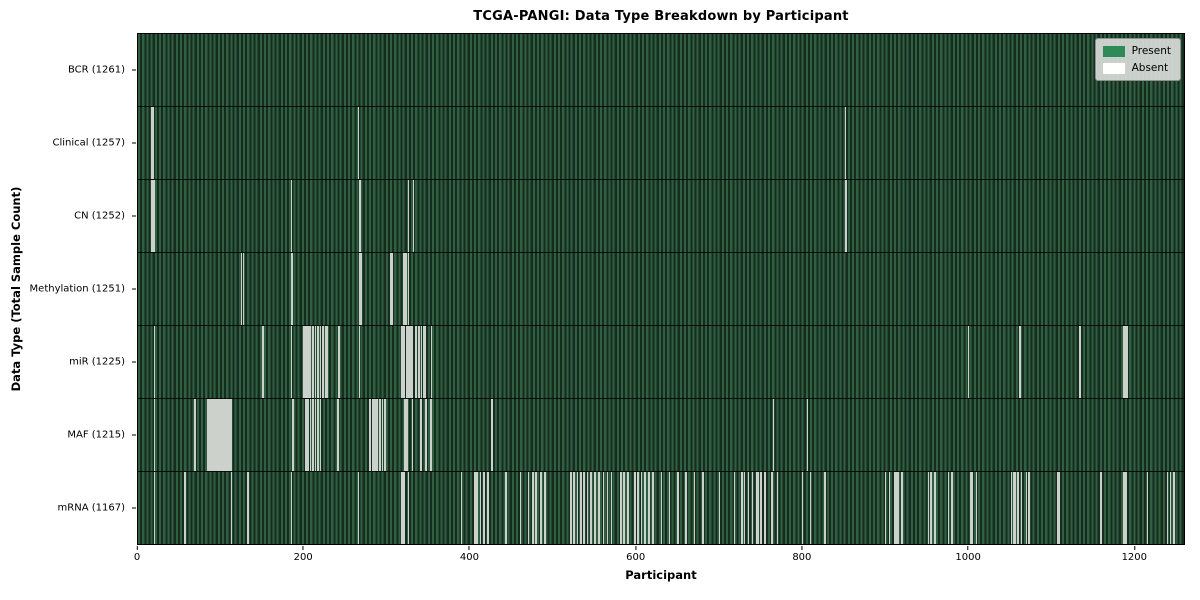 This screenshot has height=600, width=1200. I want to click on x-tick-text: 400, so click(469, 557).